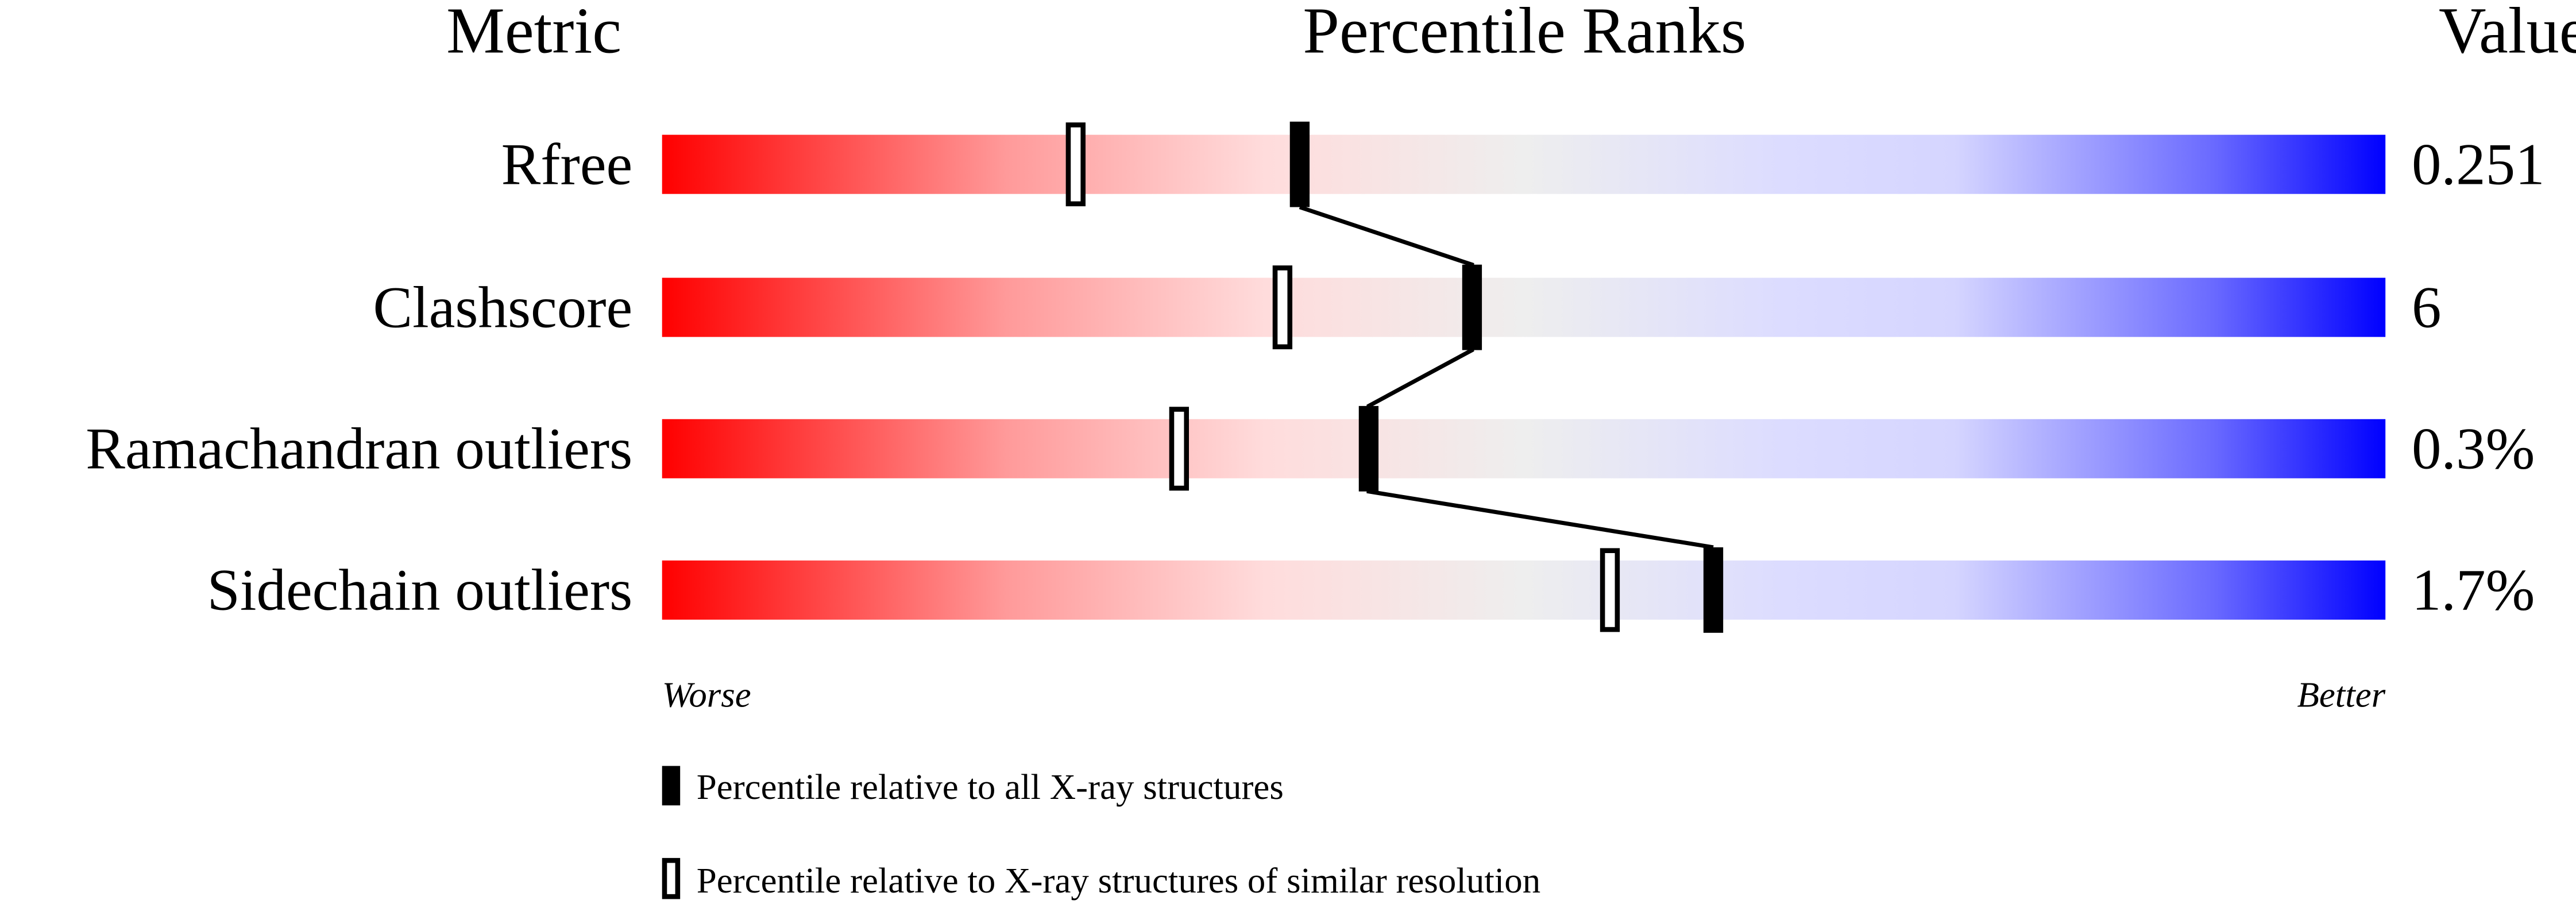 Image resolution: width=2576 pixels, height=904 pixels. What do you see at coordinates (502, 307) in the screenshot?
I see `metric-label: Clashscore` at bounding box center [502, 307].